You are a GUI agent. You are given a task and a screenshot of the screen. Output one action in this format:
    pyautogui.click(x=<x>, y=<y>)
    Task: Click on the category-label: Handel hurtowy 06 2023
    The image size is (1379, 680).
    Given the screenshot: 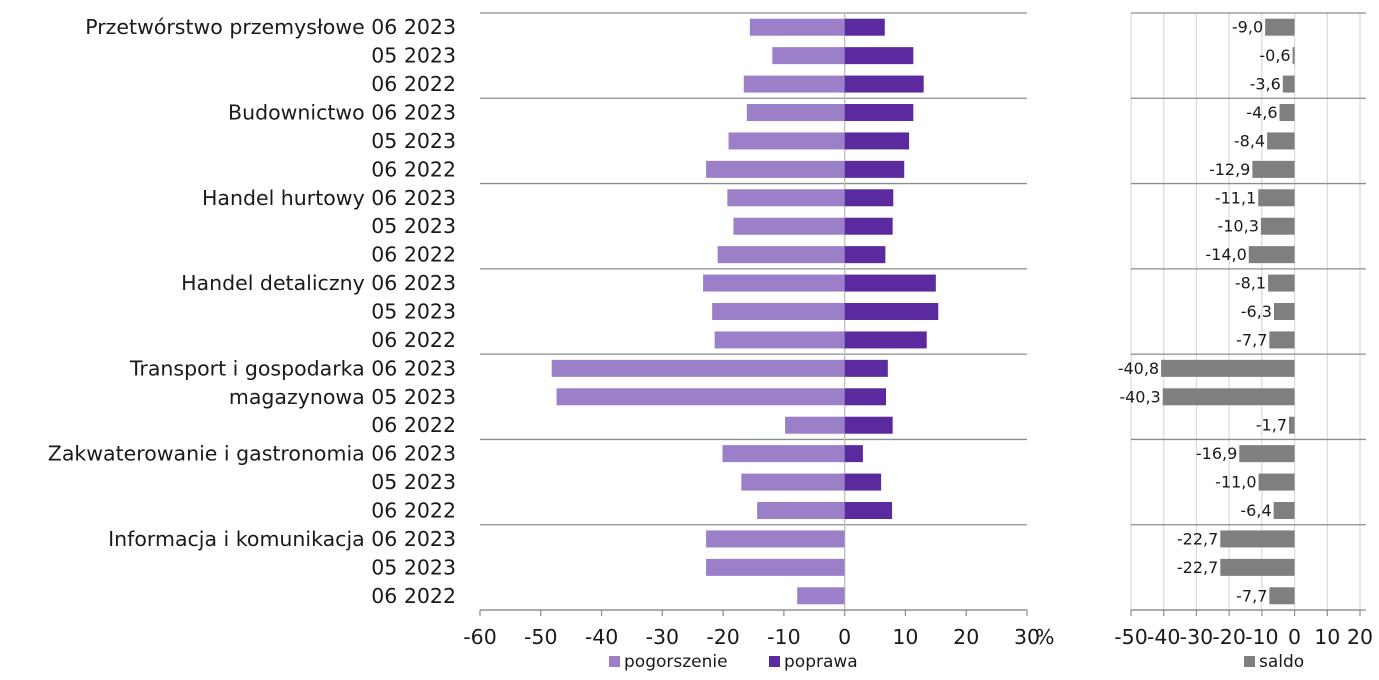 What is the action you would take?
    pyautogui.click(x=329, y=198)
    